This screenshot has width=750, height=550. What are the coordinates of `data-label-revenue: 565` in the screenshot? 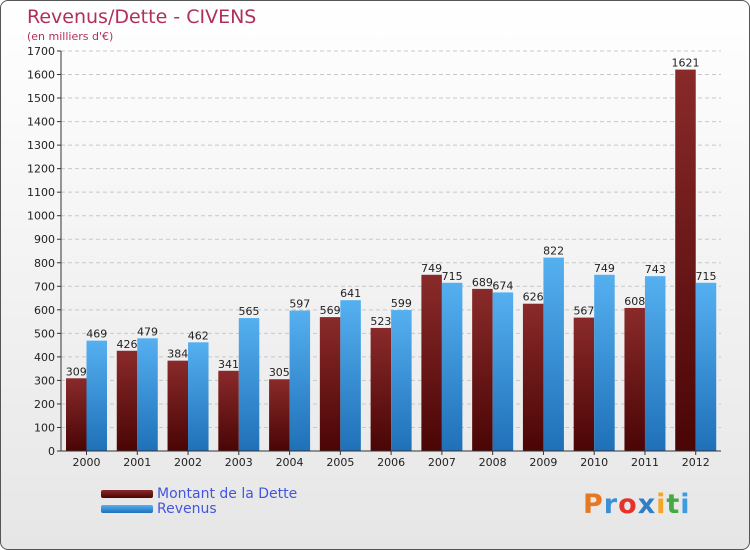 It's located at (249, 311).